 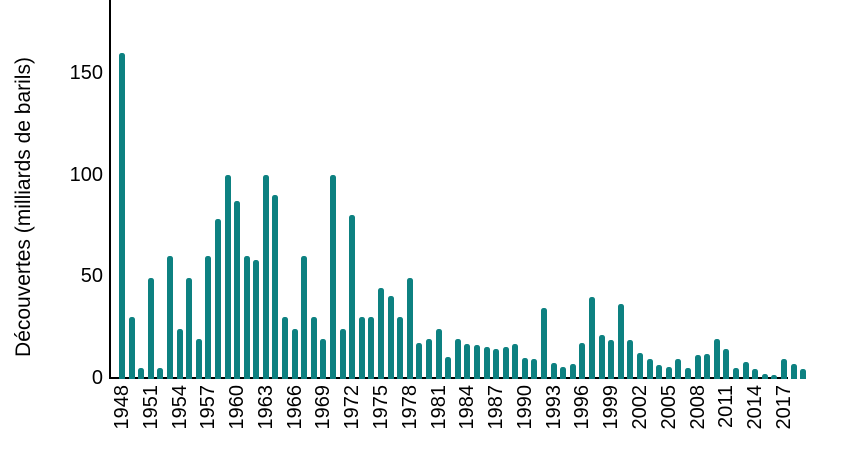 What do you see at coordinates (131, 347) in the screenshot?
I see `bar-1949` at bounding box center [131, 347].